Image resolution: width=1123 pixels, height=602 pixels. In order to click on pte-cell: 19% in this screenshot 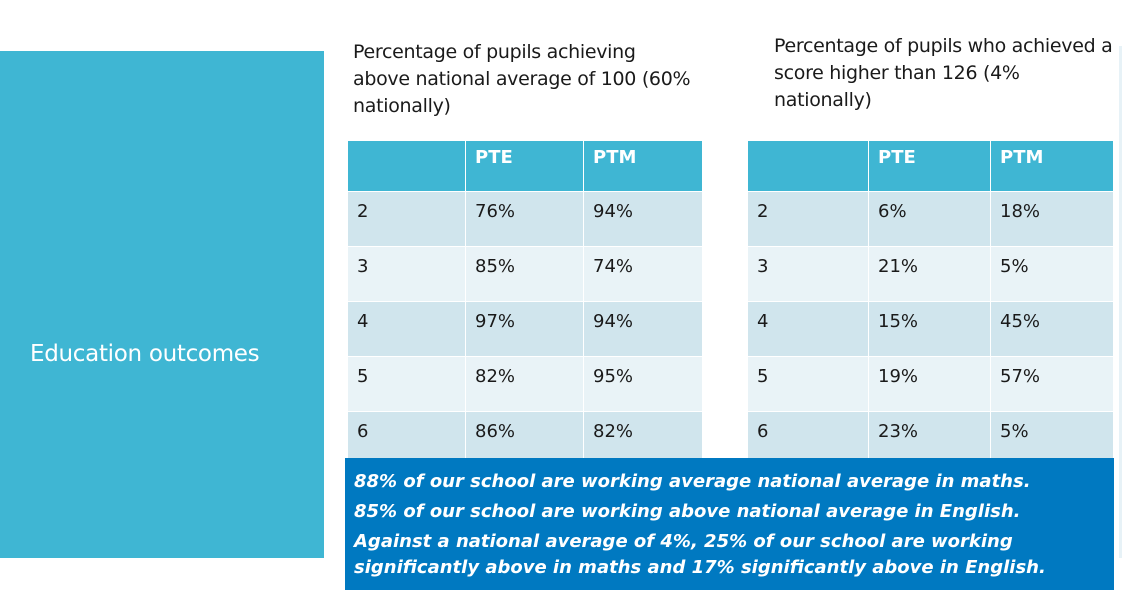, I will do `click(929, 384)`.